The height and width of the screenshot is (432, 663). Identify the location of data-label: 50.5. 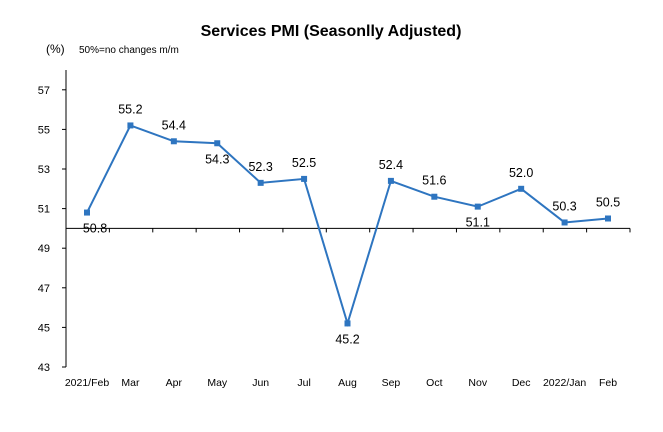
(608, 203).